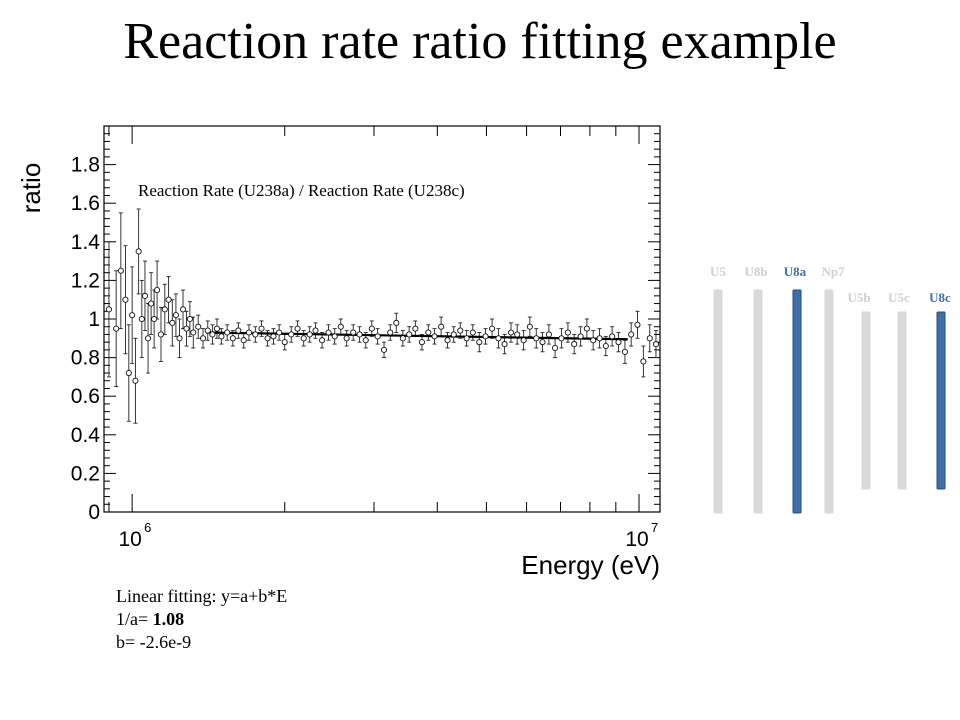 This screenshot has width=960, height=720. What do you see at coordinates (154, 642) in the screenshot?
I see `fit-slope-b: b= -2.6e-9` at bounding box center [154, 642].